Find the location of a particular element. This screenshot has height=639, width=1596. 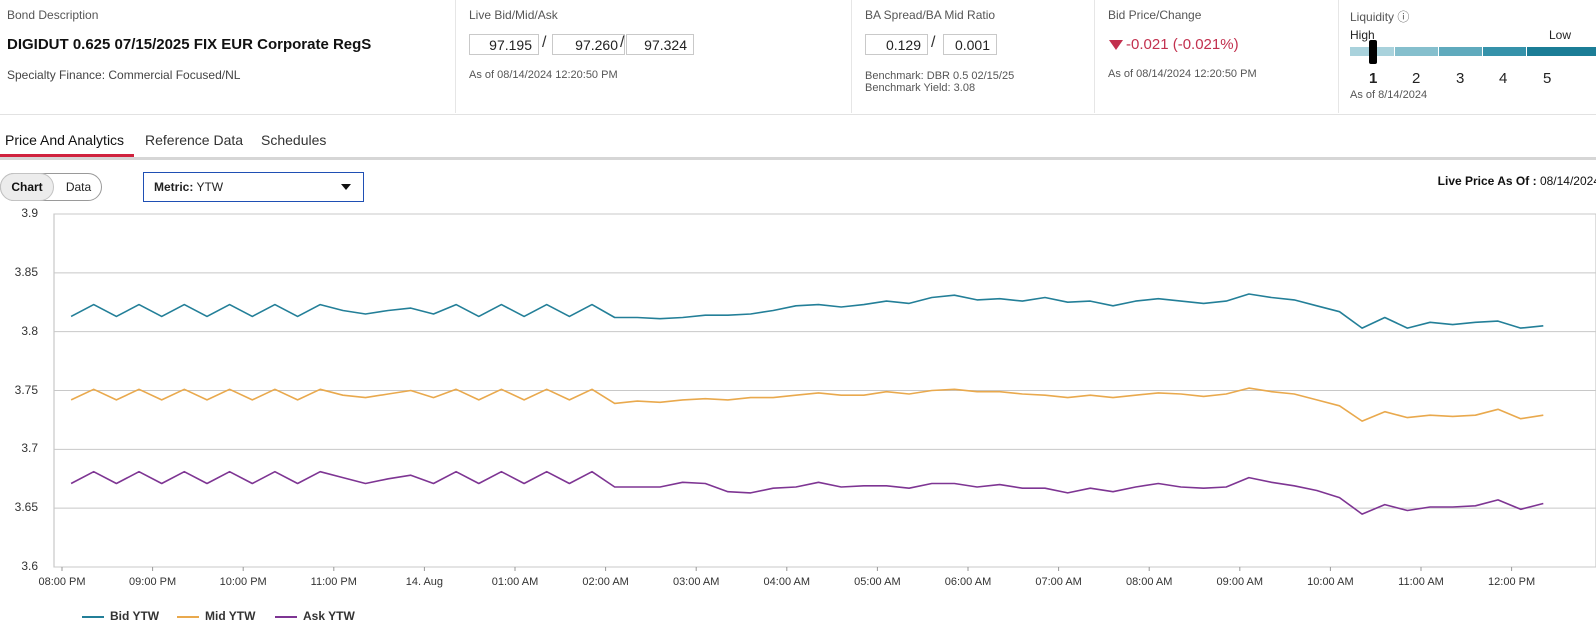

legend-ask-ytw: Ask YTW is located at coordinates (315, 616).